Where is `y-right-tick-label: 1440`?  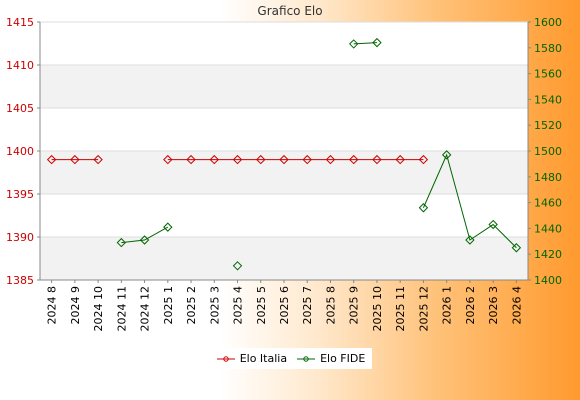
y-right-tick-label: 1440 is located at coordinates (548, 228).